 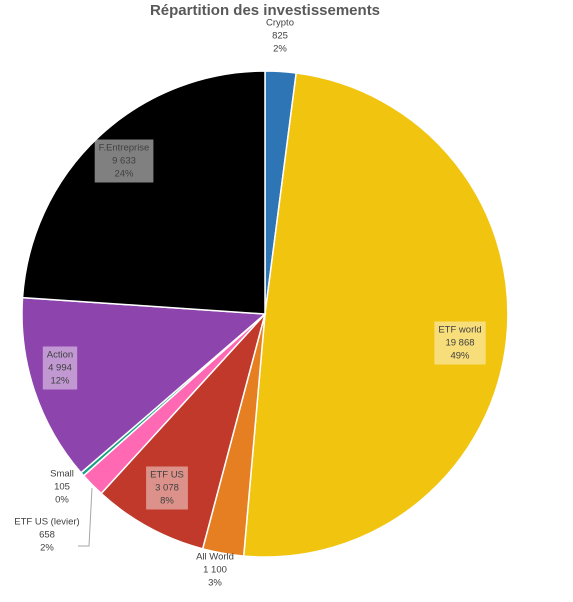 What do you see at coordinates (167, 501) in the screenshot?
I see `data-label-percent-etf-us: 8%` at bounding box center [167, 501].